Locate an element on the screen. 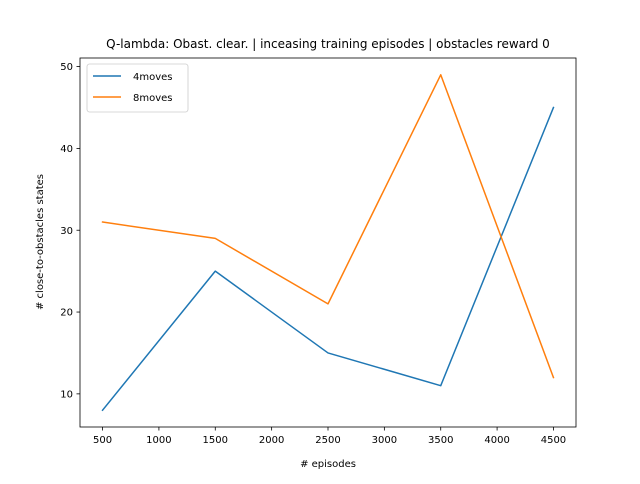 The width and height of the screenshot is (640, 484). x-tick-label: 1500 is located at coordinates (215, 440).